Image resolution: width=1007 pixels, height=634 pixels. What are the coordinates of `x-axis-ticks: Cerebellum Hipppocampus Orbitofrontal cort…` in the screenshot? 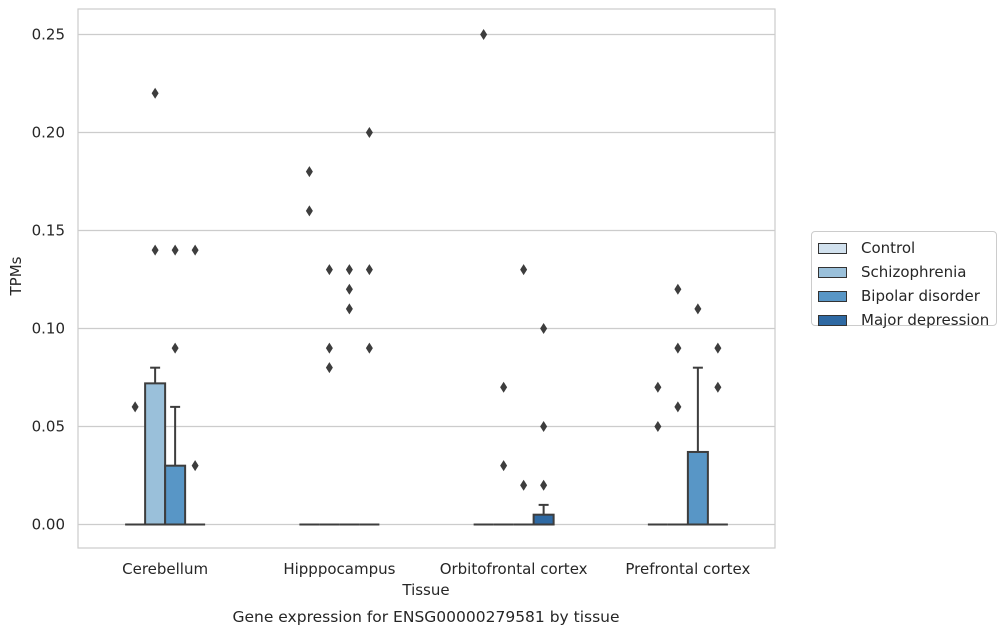 It's located at (436, 569).